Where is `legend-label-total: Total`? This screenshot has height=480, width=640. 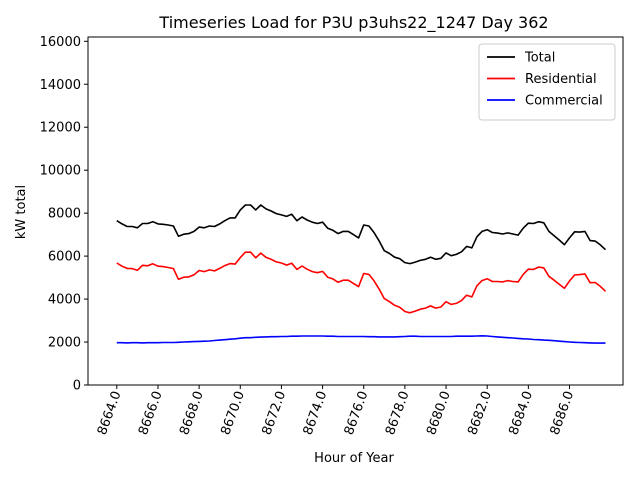
legend-label-total: Total is located at coordinates (539, 58).